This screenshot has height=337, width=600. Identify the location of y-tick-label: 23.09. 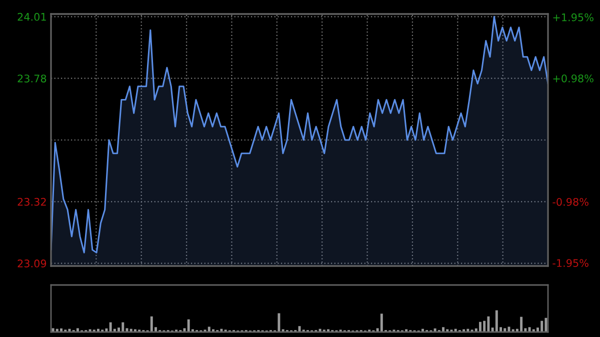
(32, 264).